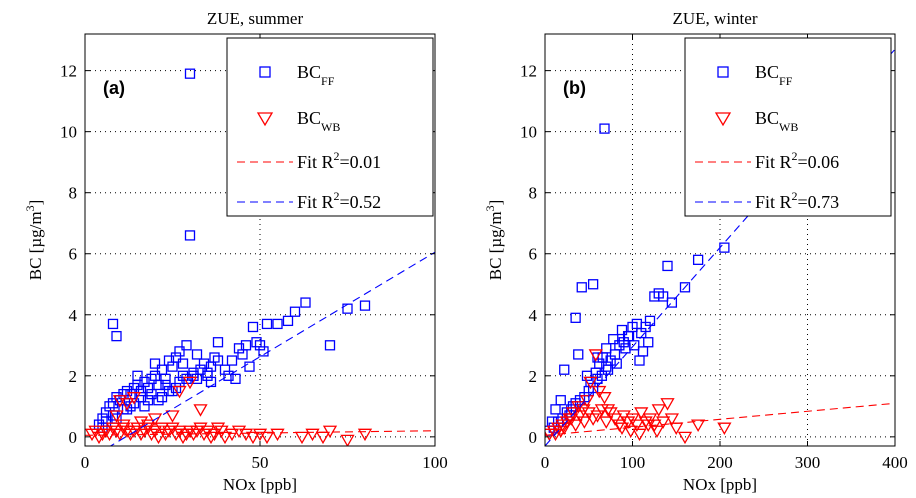 The image size is (916, 498). I want to click on legend-label-tail: =0.73, so click(819, 202).